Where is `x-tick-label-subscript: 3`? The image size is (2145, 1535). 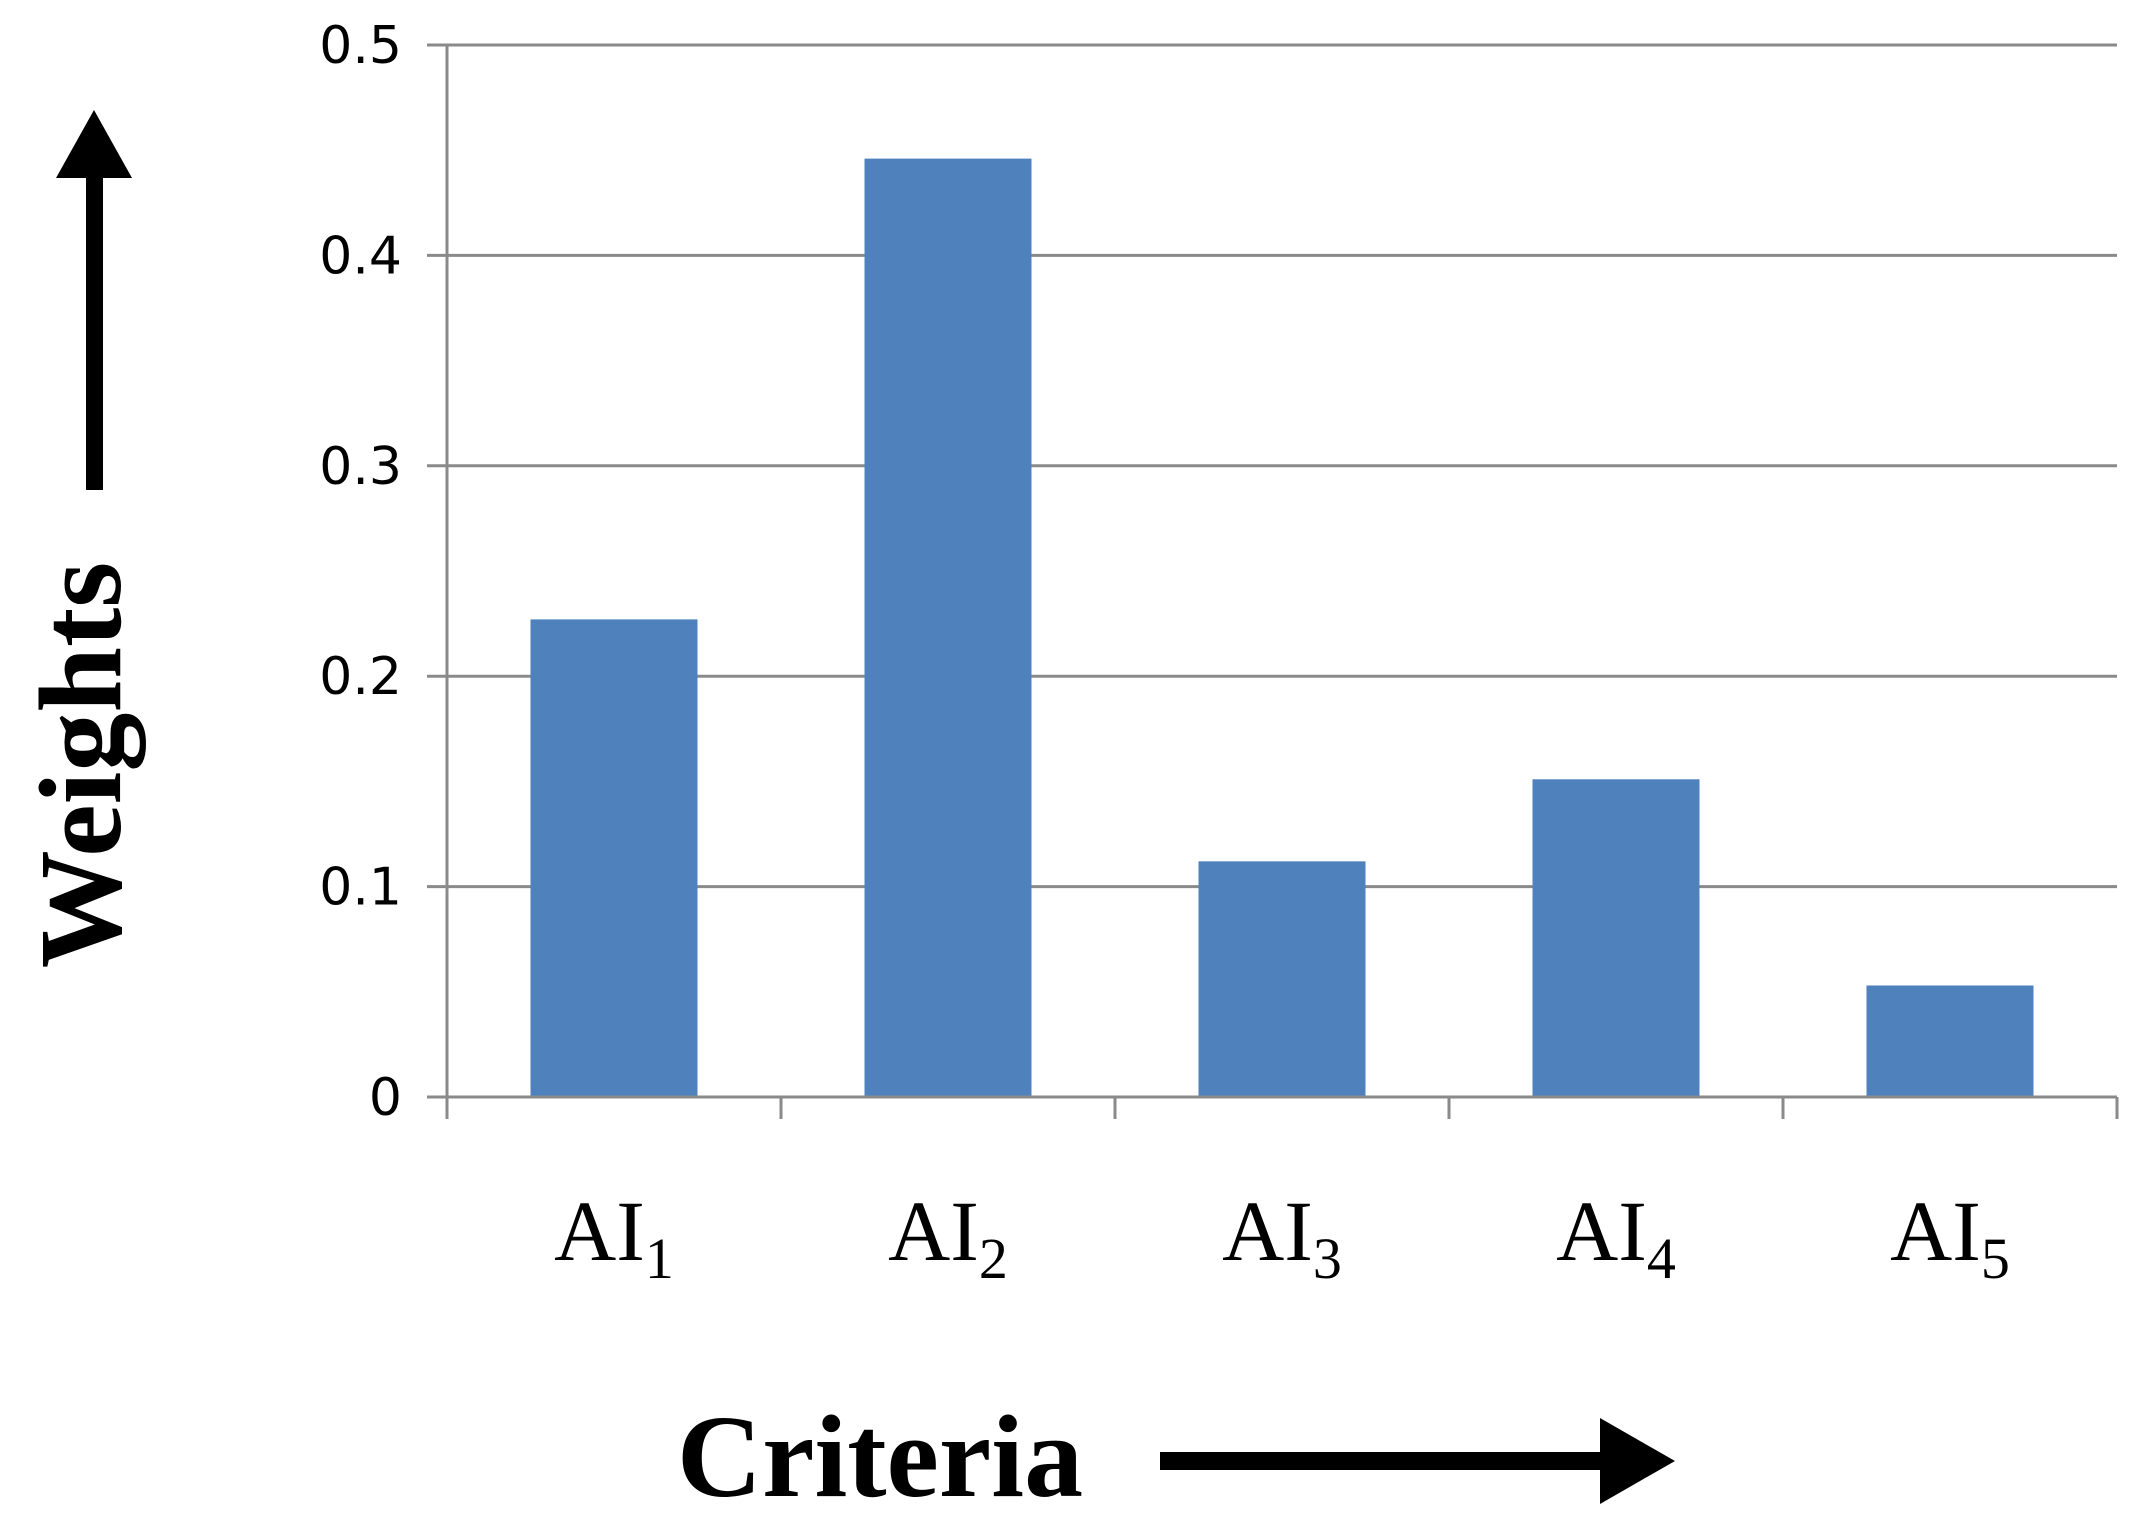 x-tick-label-subscript: 3 is located at coordinates (1327, 1258).